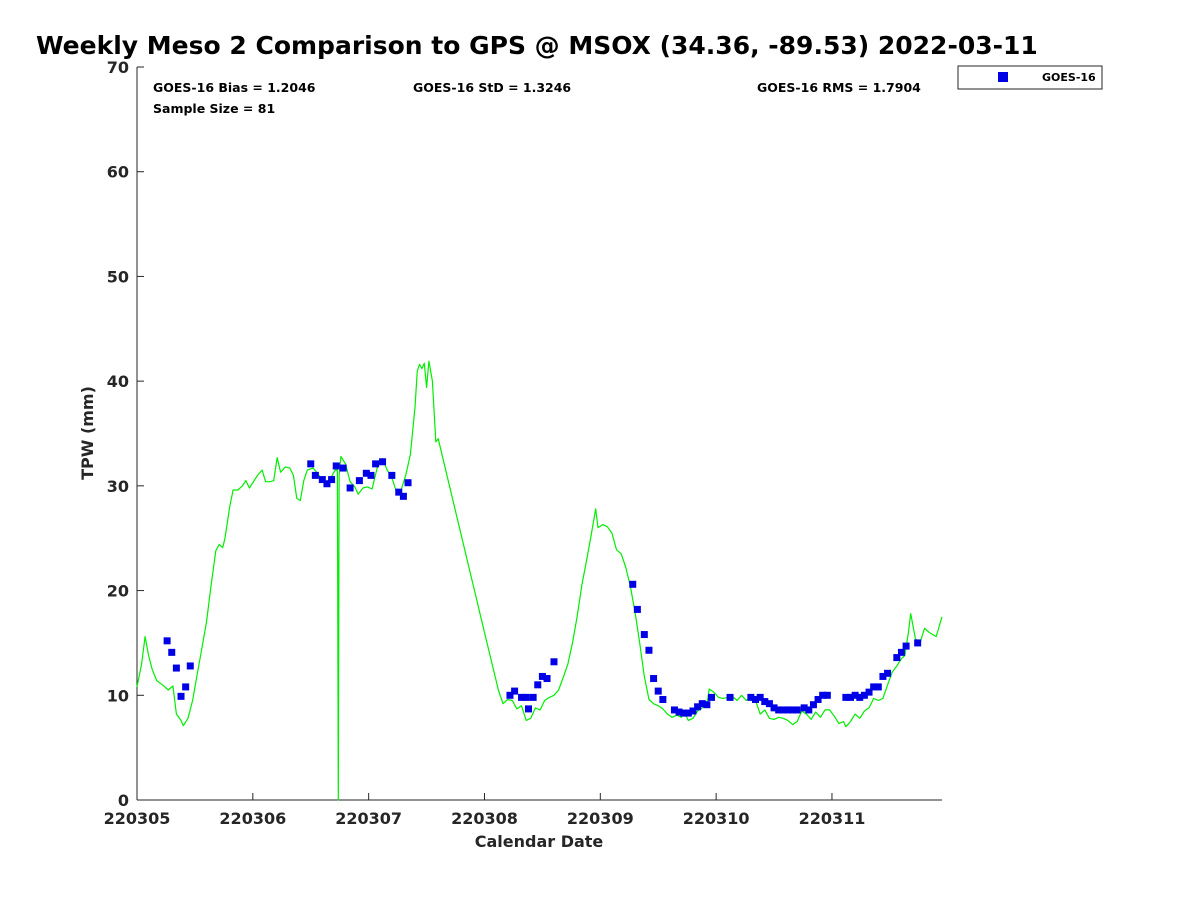 The width and height of the screenshot is (1200, 900). What do you see at coordinates (118, 67) in the screenshot?
I see `y-tick-label: 70` at bounding box center [118, 67].